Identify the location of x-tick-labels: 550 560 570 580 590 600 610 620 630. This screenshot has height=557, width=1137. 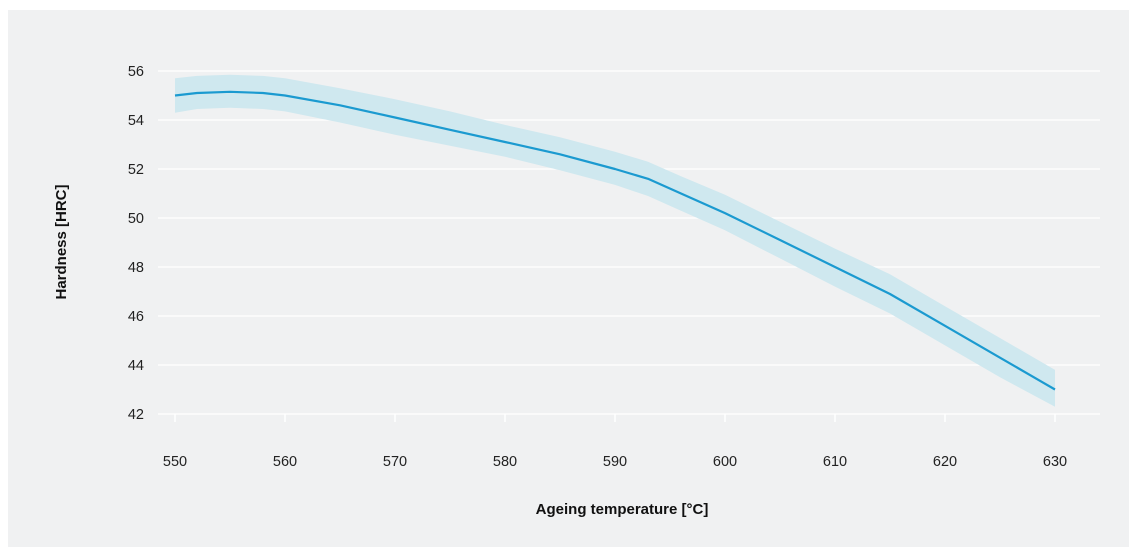
(615, 462).